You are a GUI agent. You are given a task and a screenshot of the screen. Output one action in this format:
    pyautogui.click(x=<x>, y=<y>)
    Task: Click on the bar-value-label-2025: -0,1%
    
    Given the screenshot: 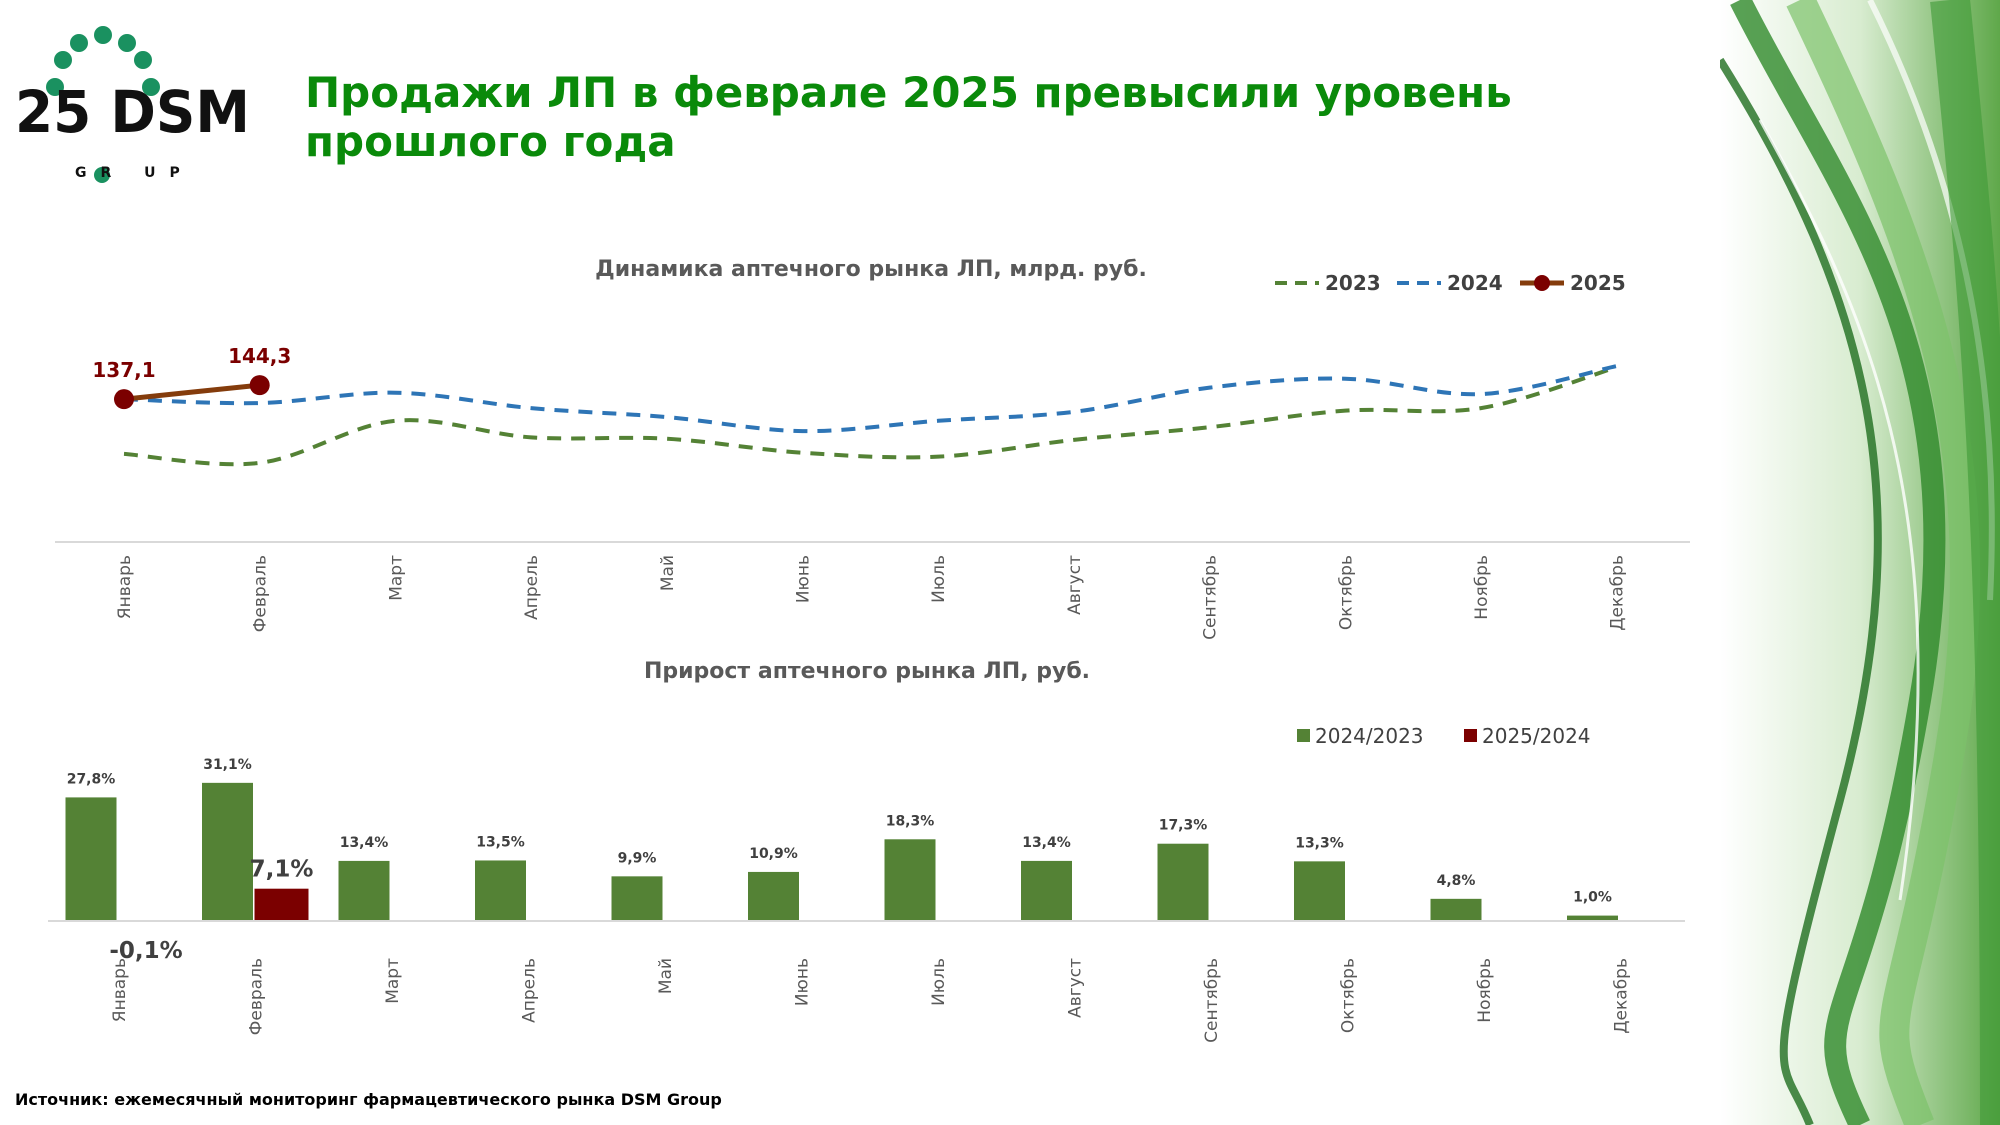 What is the action you would take?
    pyautogui.click(x=145, y=951)
    